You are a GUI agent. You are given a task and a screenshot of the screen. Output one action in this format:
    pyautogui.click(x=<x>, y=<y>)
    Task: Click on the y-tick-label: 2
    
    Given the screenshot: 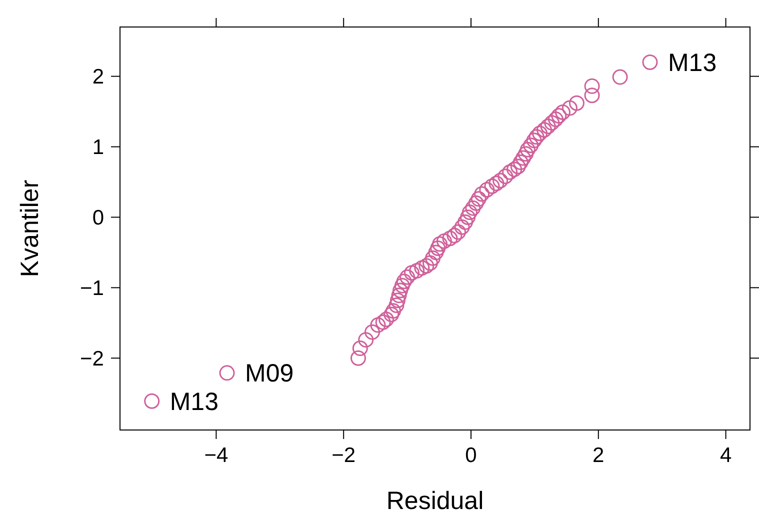 What is the action you would take?
    pyautogui.click(x=98, y=77)
    